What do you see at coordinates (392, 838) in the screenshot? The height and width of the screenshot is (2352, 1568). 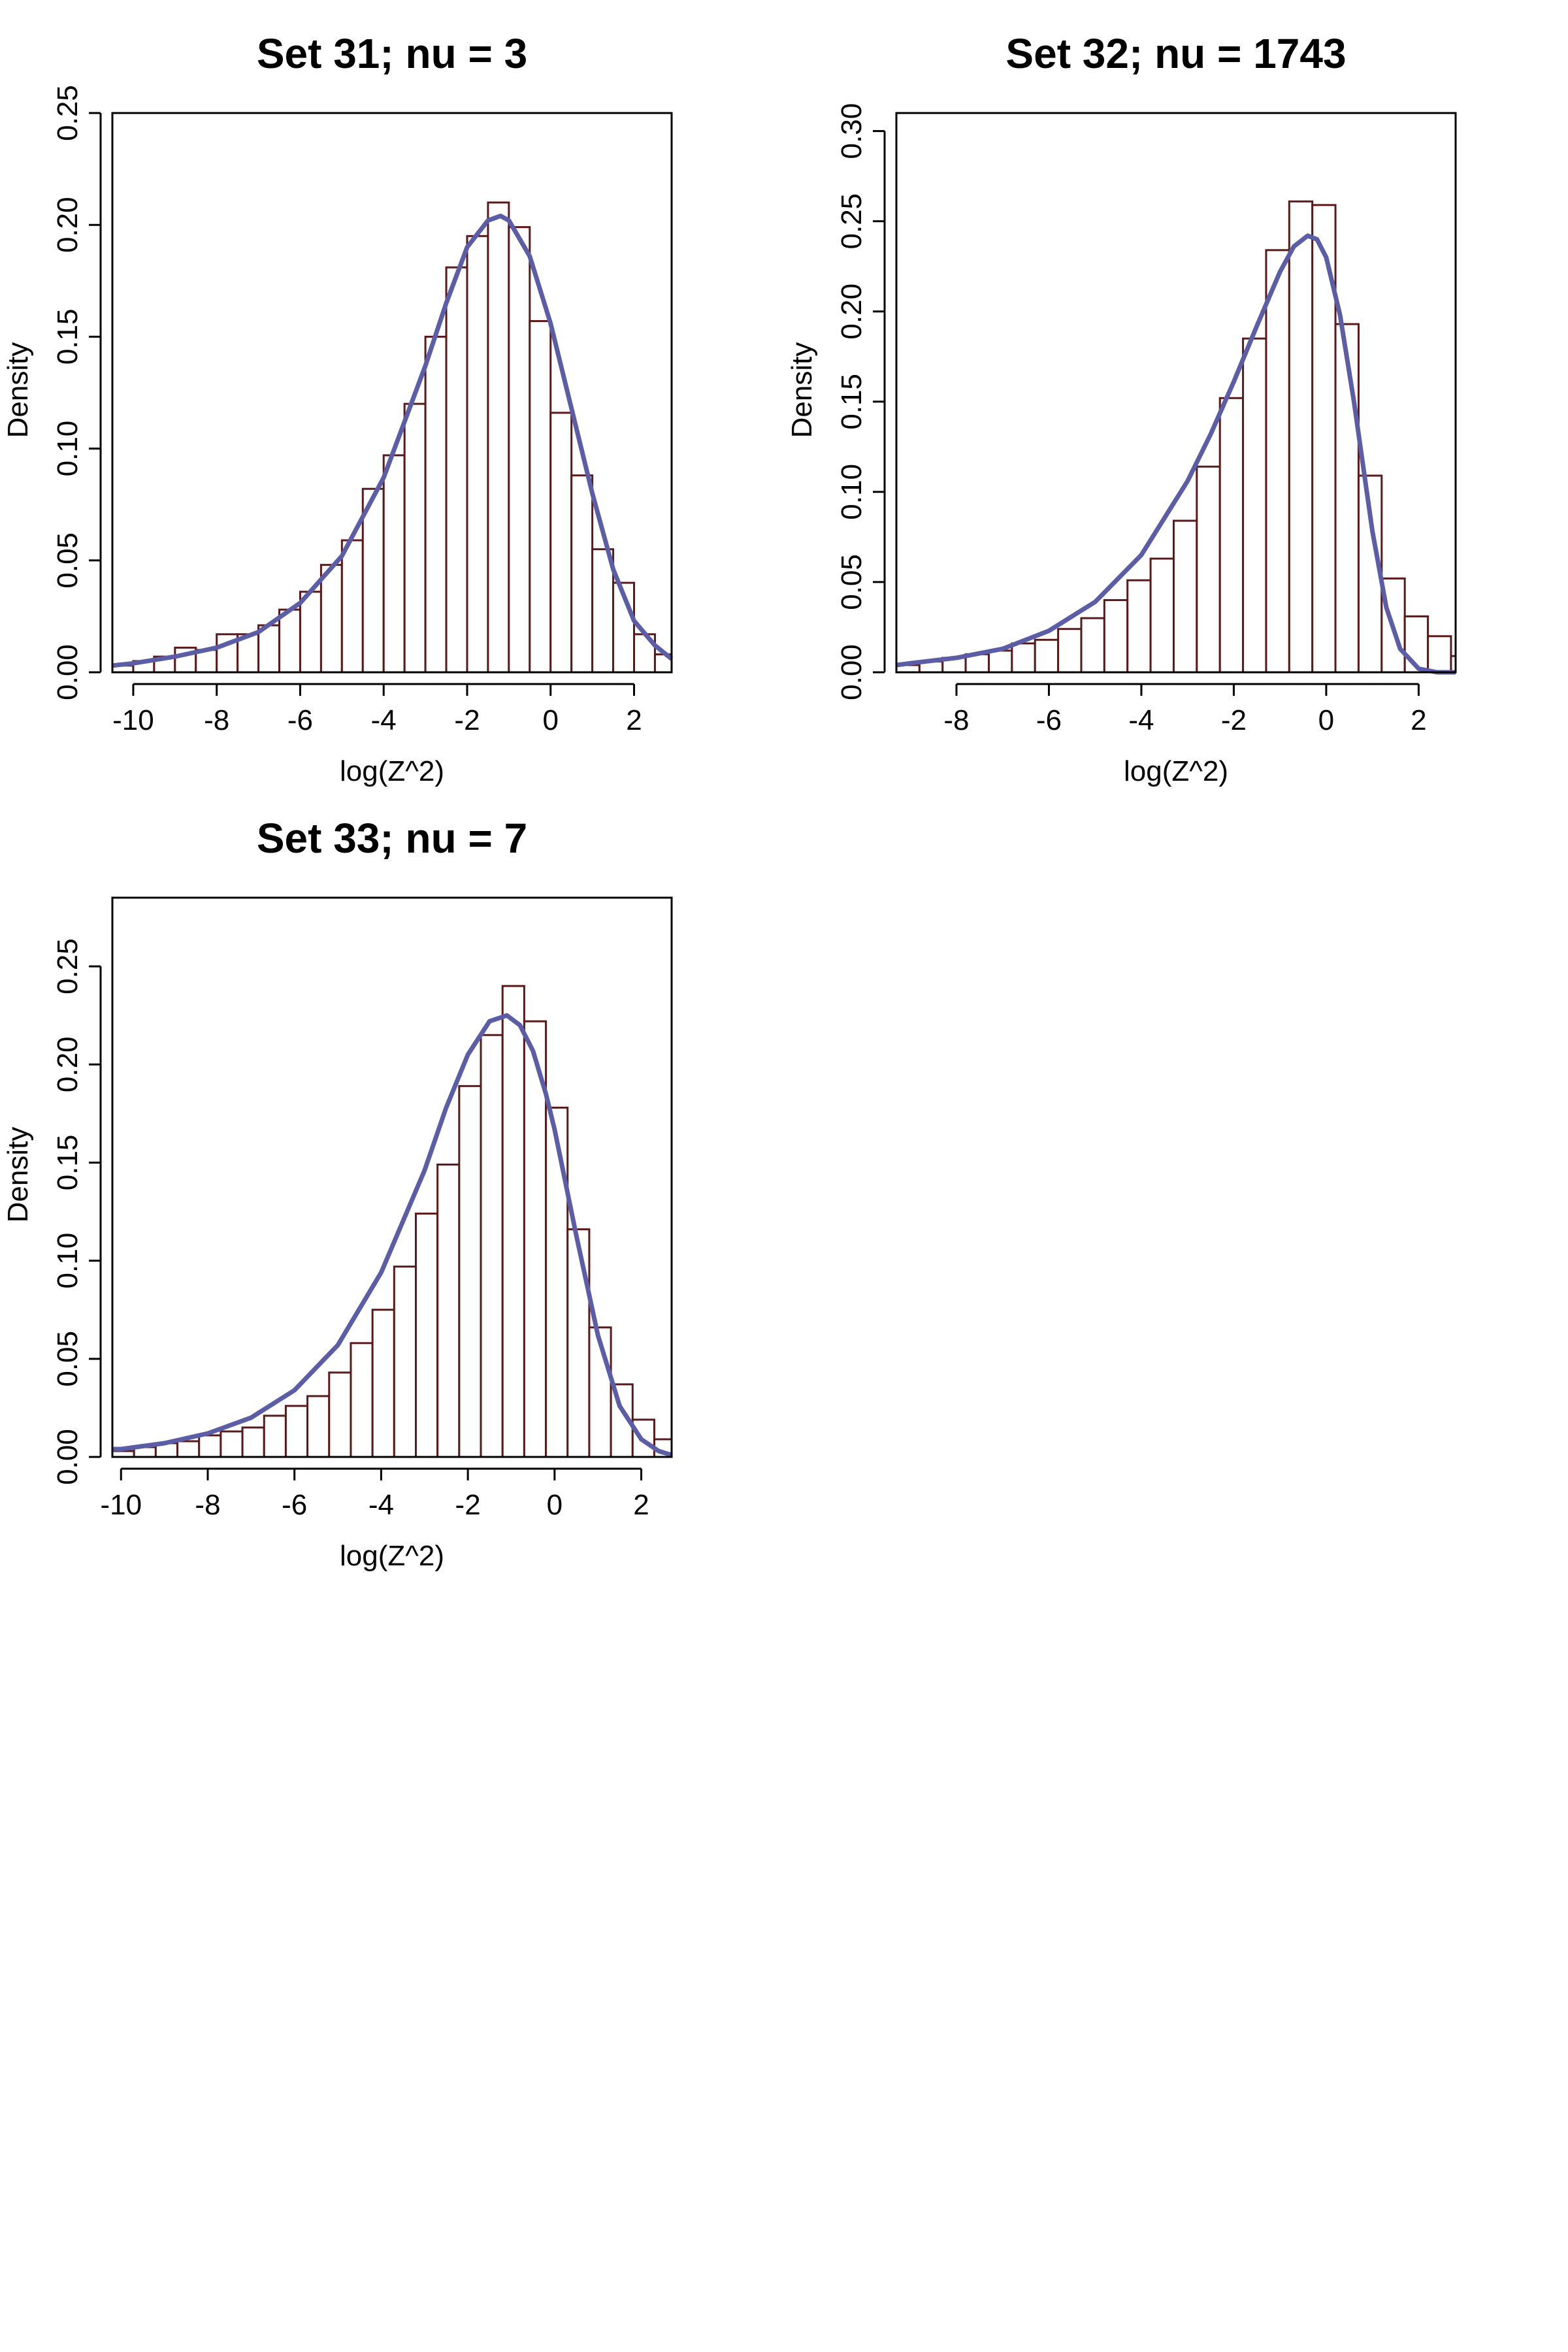 I see `chart-title: Set 33; nu = 7` at bounding box center [392, 838].